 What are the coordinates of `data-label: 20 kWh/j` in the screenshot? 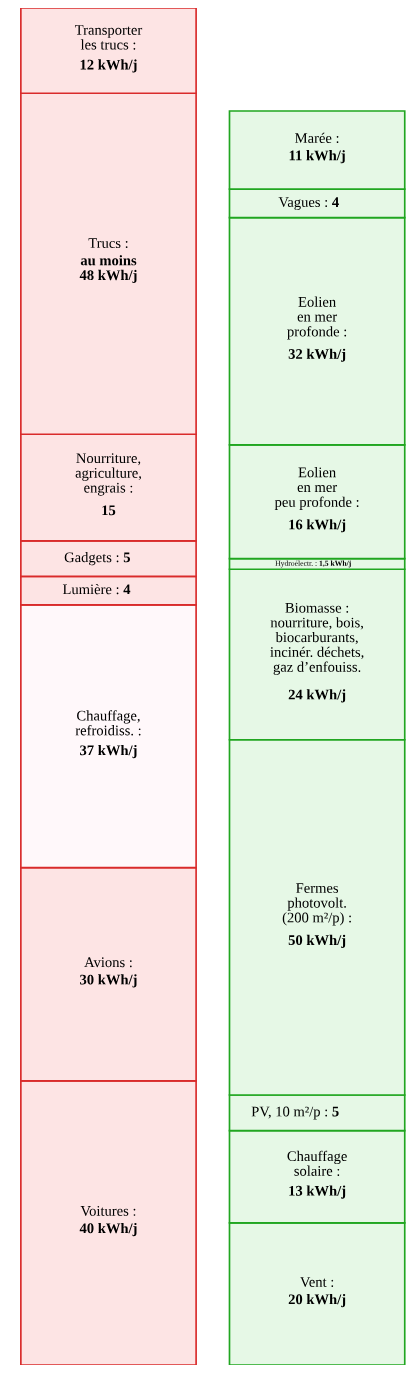 It's located at (317, 1300).